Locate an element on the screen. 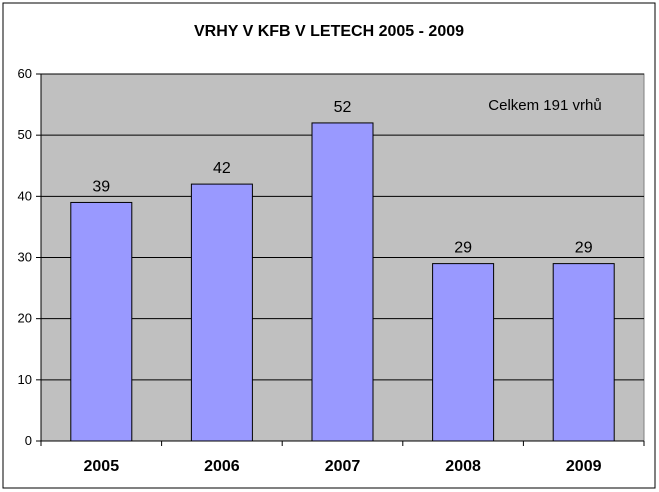  y-tick-label: 10 is located at coordinates (25, 379).